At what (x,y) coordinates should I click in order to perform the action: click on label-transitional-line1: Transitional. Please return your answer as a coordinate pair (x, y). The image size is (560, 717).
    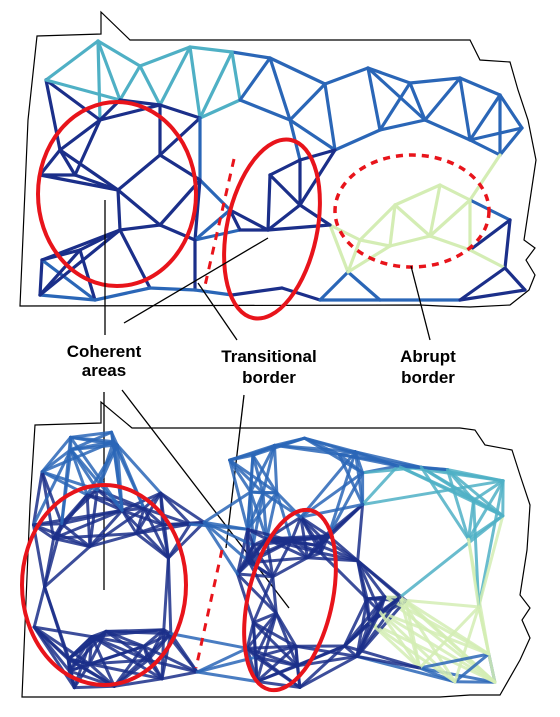
    Looking at the image, I should click on (268, 356).